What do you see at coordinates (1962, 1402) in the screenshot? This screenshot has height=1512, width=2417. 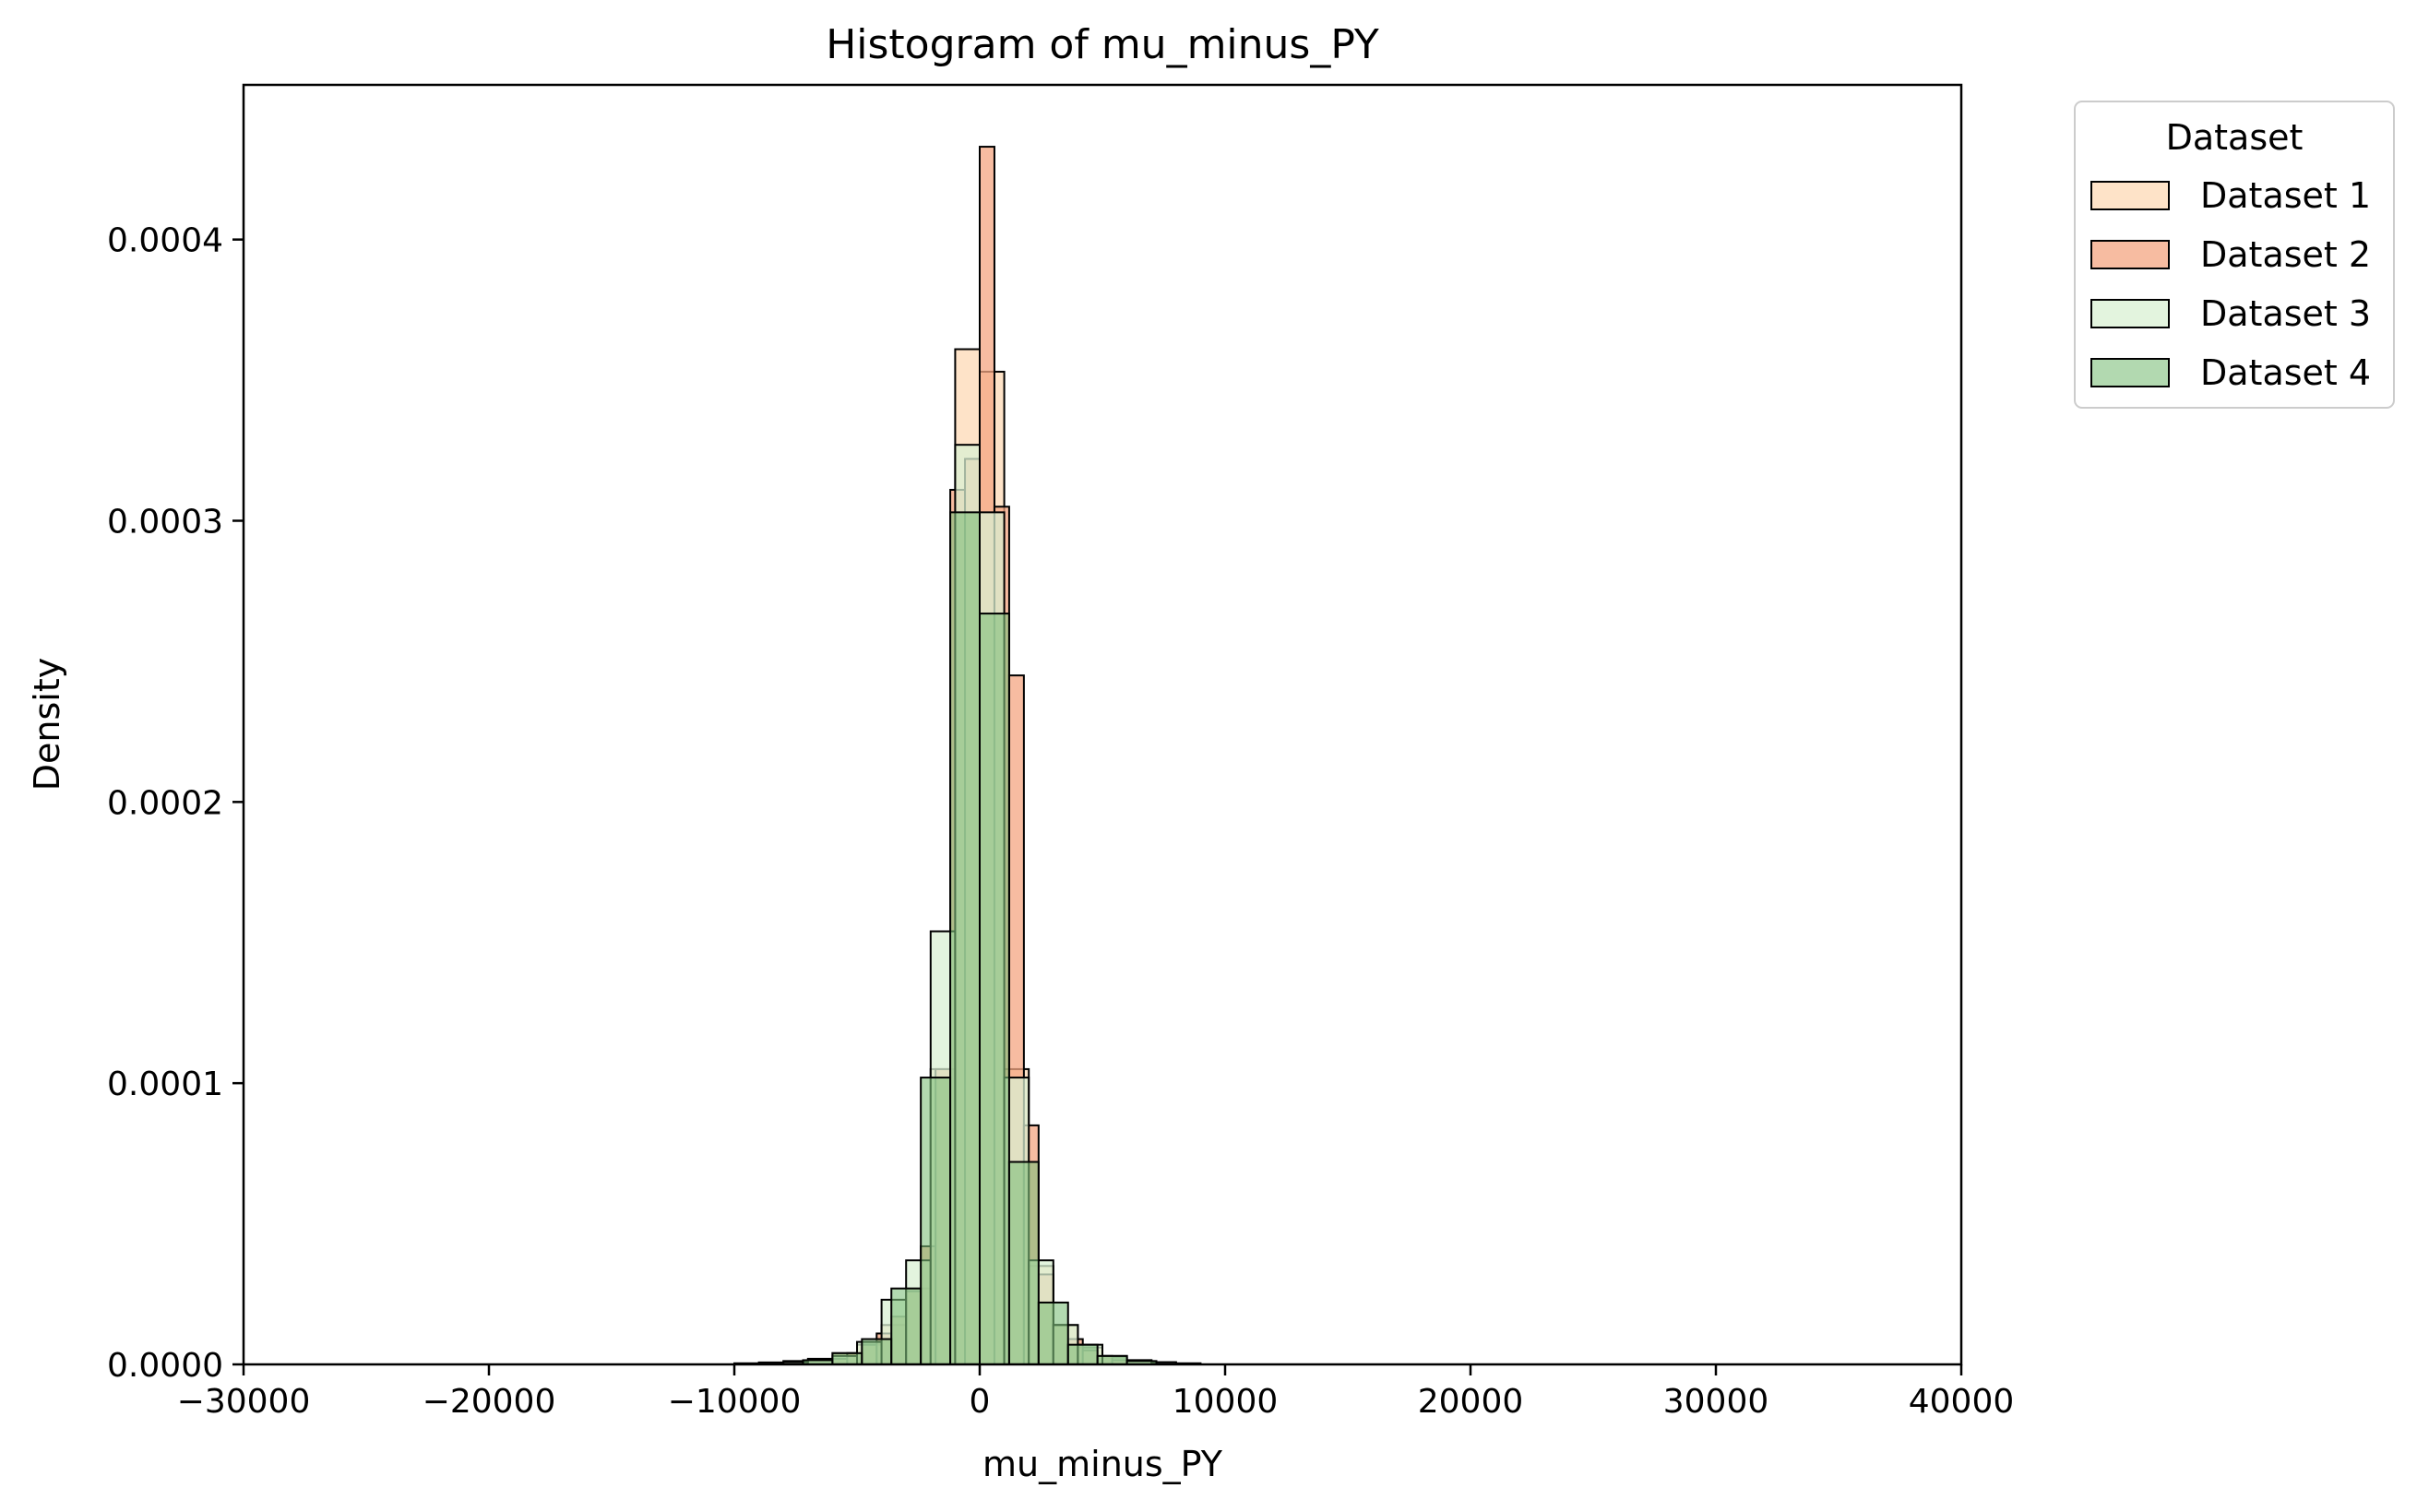 I see `x-tick-label: 40000` at bounding box center [1962, 1402].